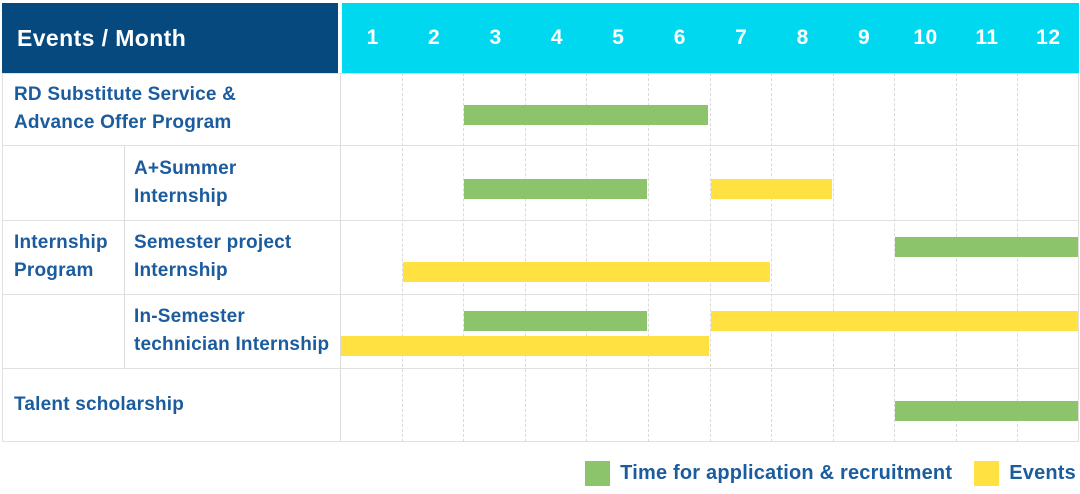 This screenshot has height=494, width=1080. Describe the element at coordinates (710, 38) in the screenshot. I see `month-header: 1 2 3 4 5 6 7 8 9 10 11 12` at that location.